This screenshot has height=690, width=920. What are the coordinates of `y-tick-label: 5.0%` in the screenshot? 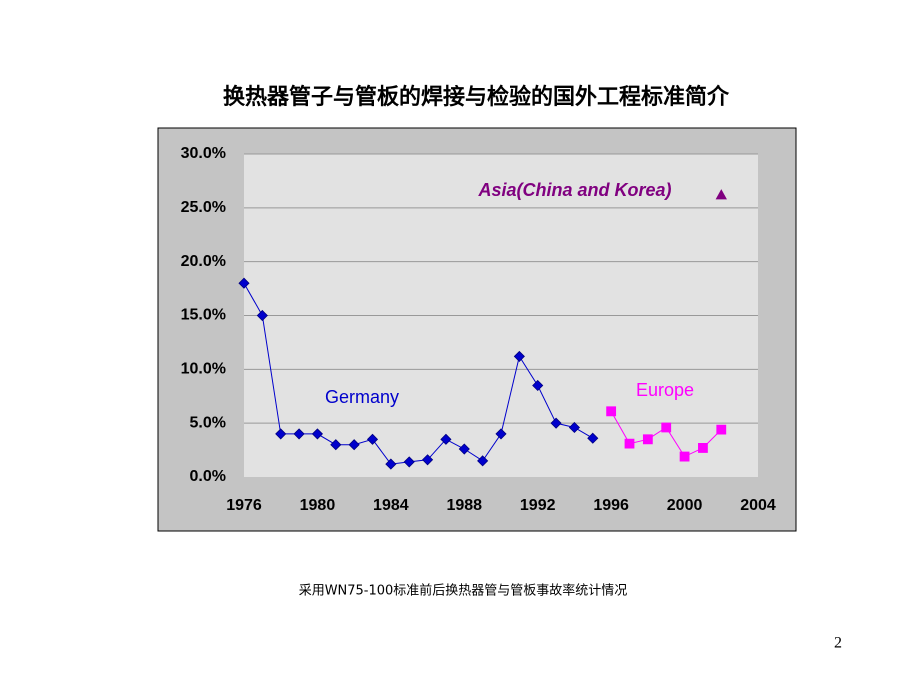 It's located at (208, 422).